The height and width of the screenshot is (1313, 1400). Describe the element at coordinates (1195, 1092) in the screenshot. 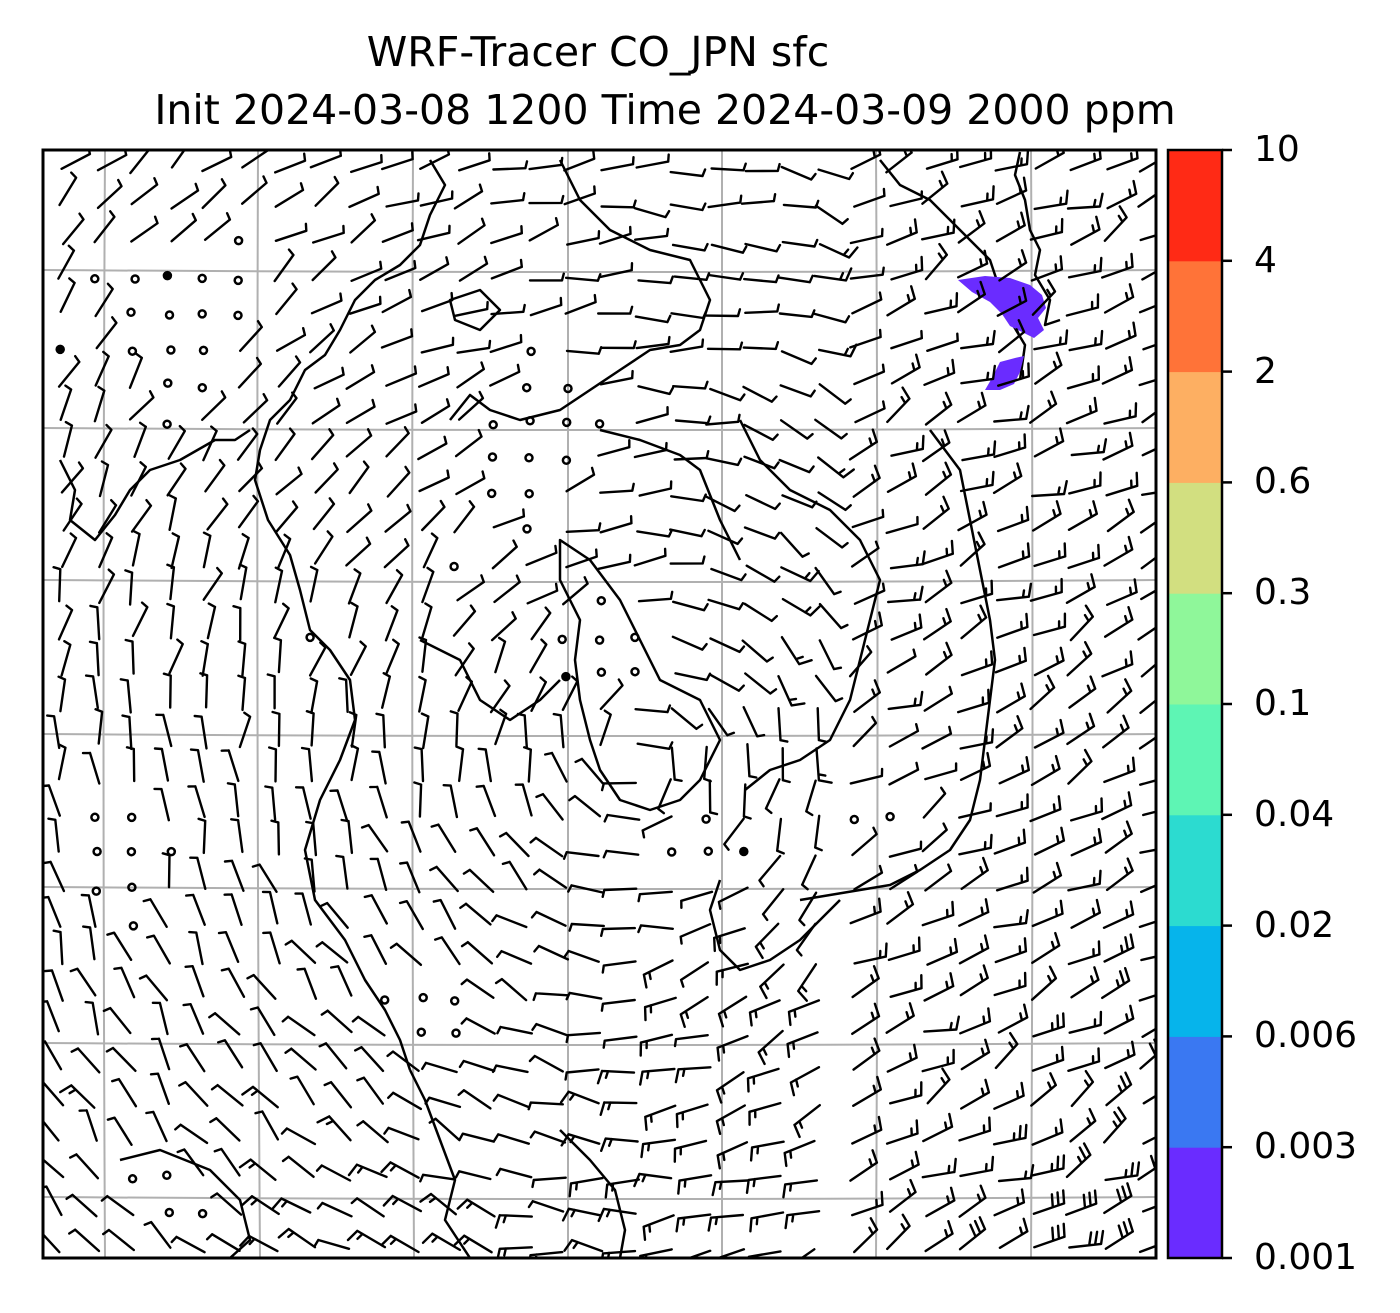

I see `colorbar-band` at that location.